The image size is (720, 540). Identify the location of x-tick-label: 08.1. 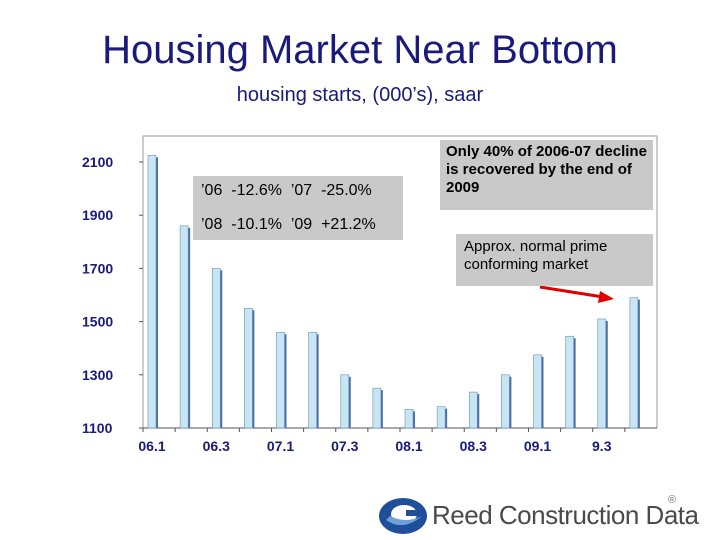
(408, 446).